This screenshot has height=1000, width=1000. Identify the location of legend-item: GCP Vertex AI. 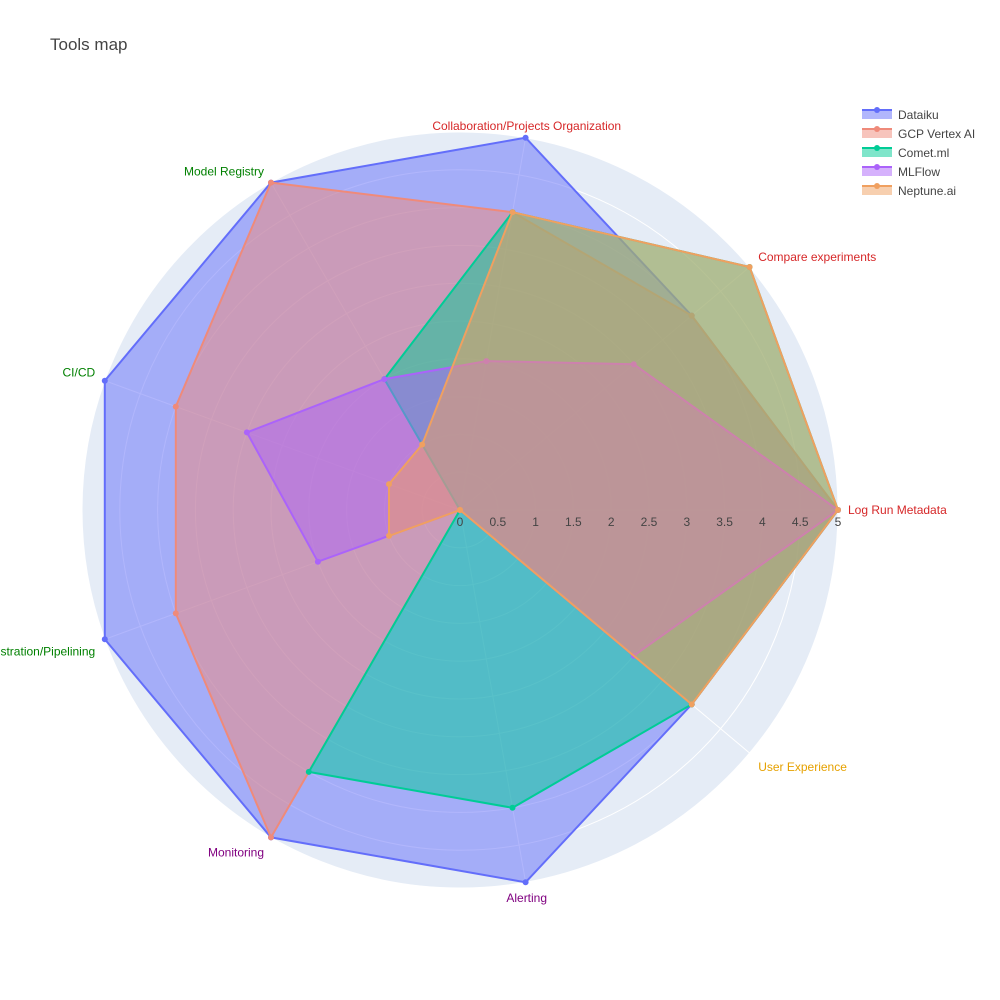
(918, 133).